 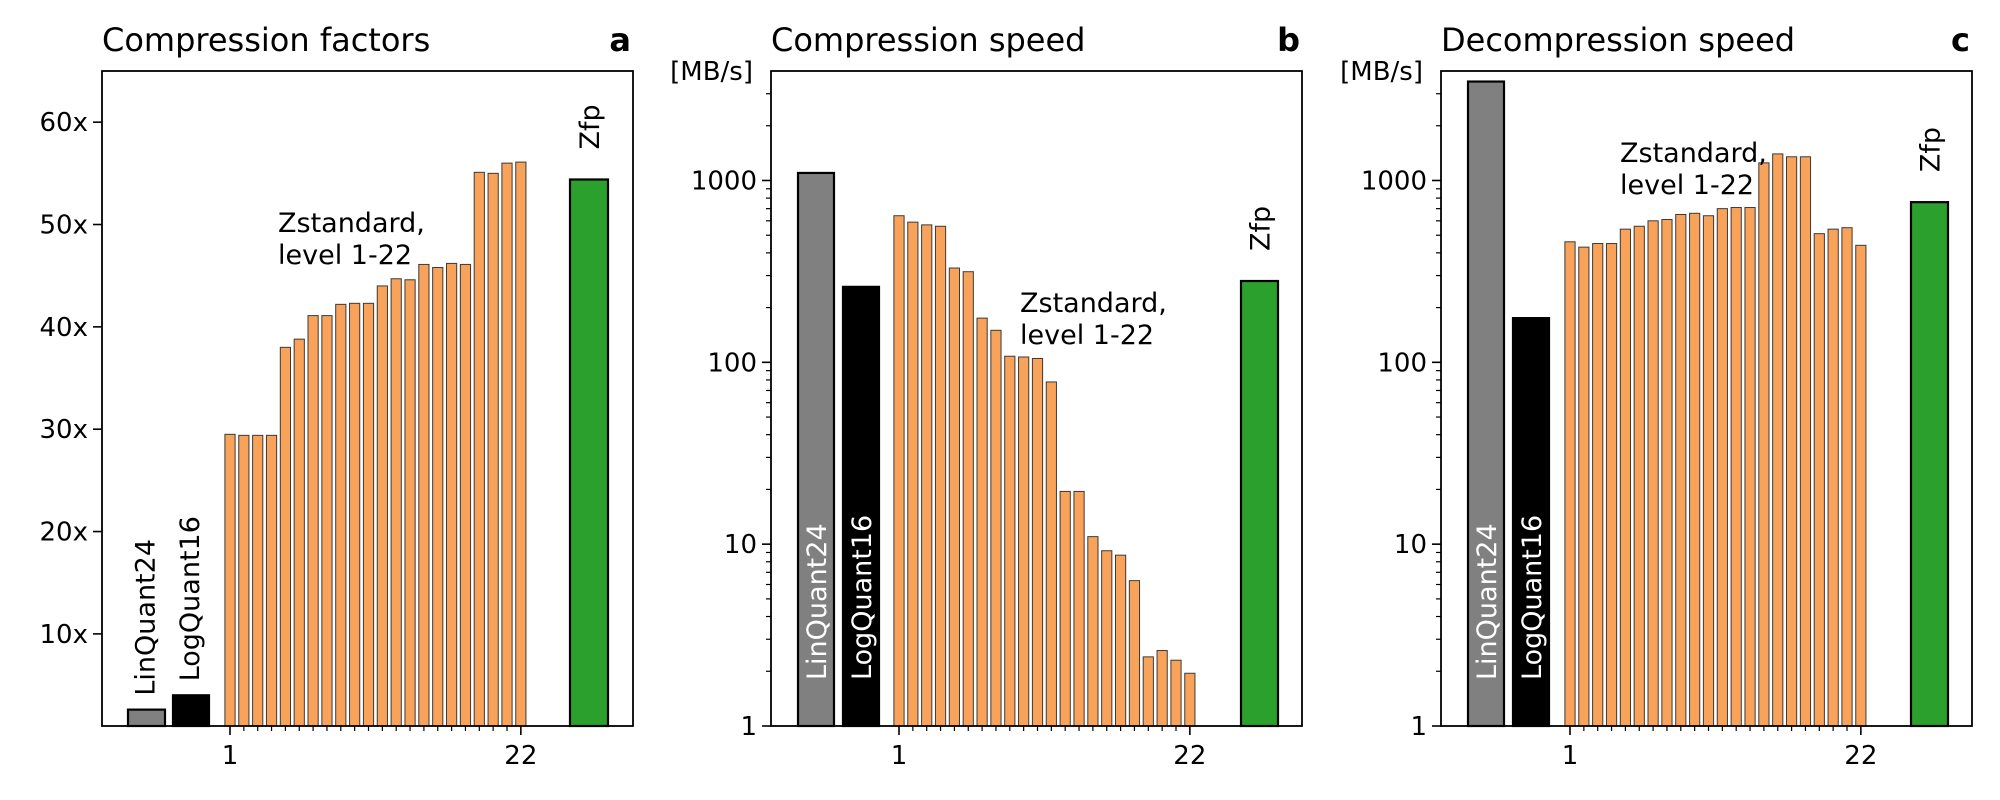 What do you see at coordinates (1410, 545) in the screenshot?
I see `y-tick-label: 10` at bounding box center [1410, 545].